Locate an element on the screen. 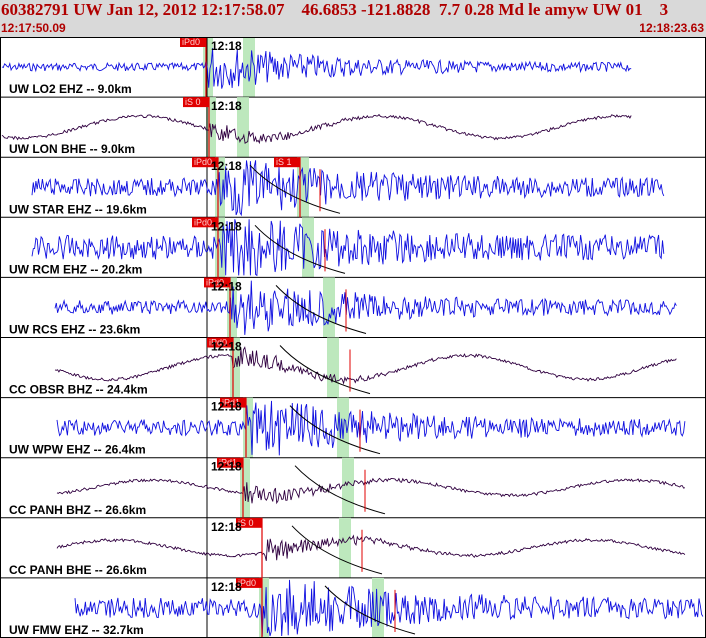 Image resolution: width=706 pixels, height=638 pixels. trace-row: iPd0 iS 1 12:18 UW STAR EHZ -- 19.6km is located at coordinates (353, 187).